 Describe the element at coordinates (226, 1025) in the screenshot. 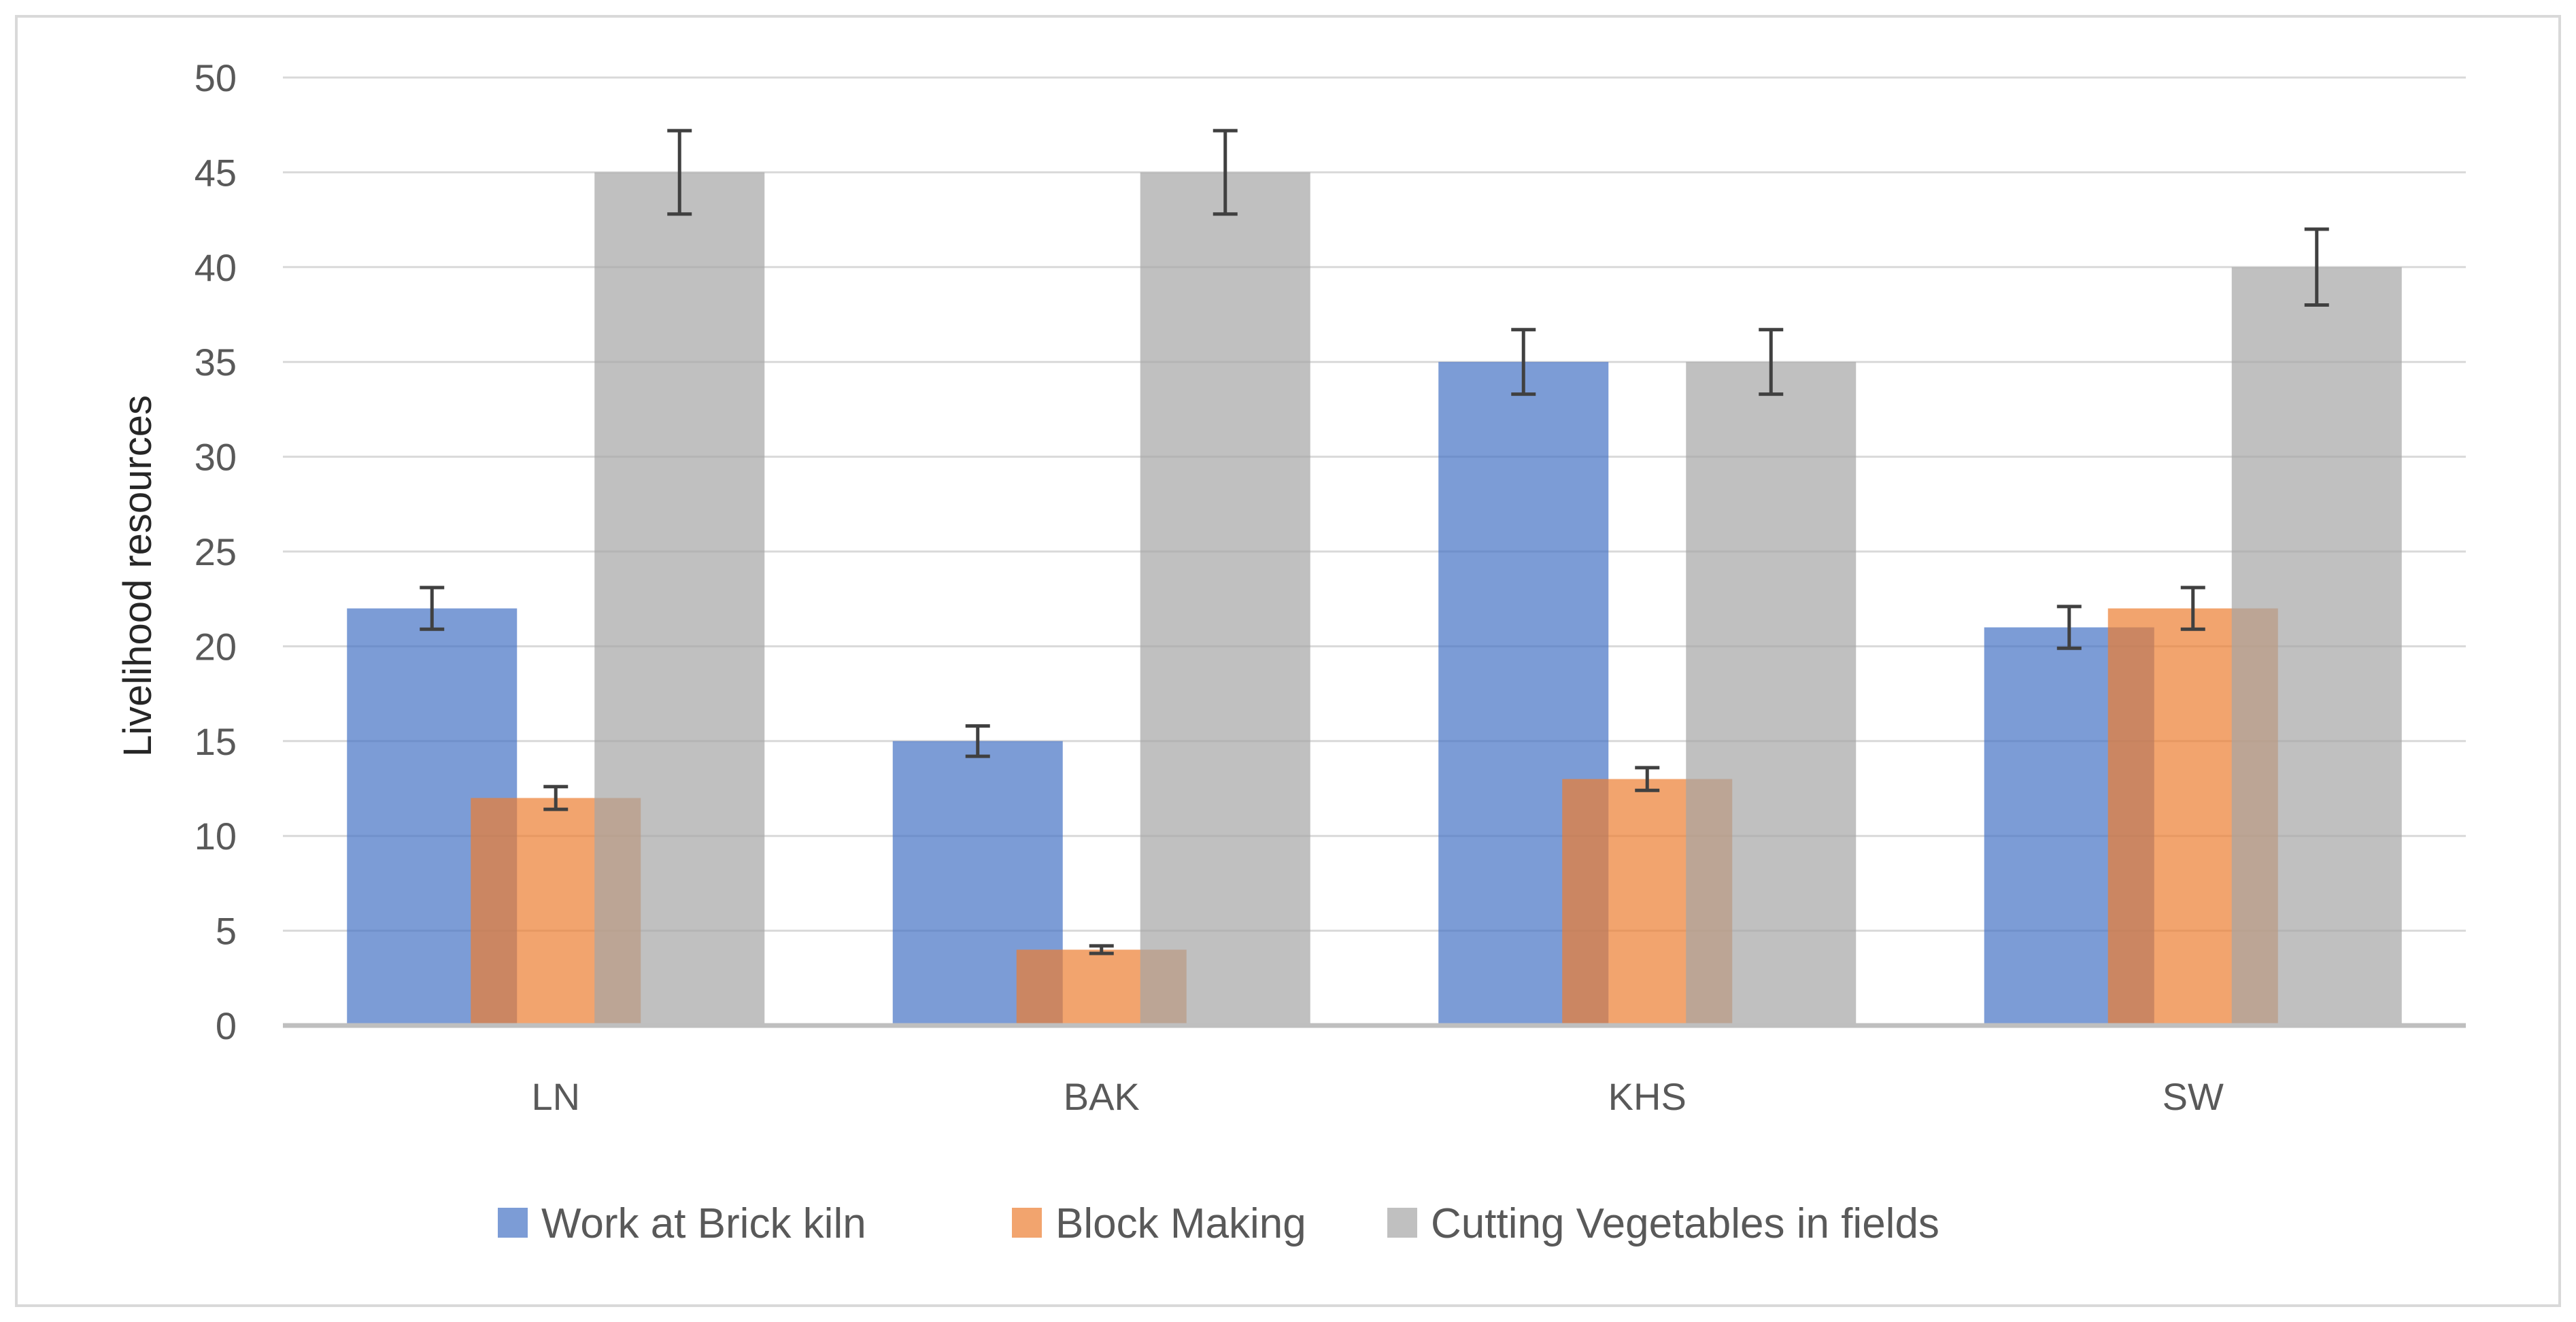

I see `y-tick-label-0: 0` at that location.